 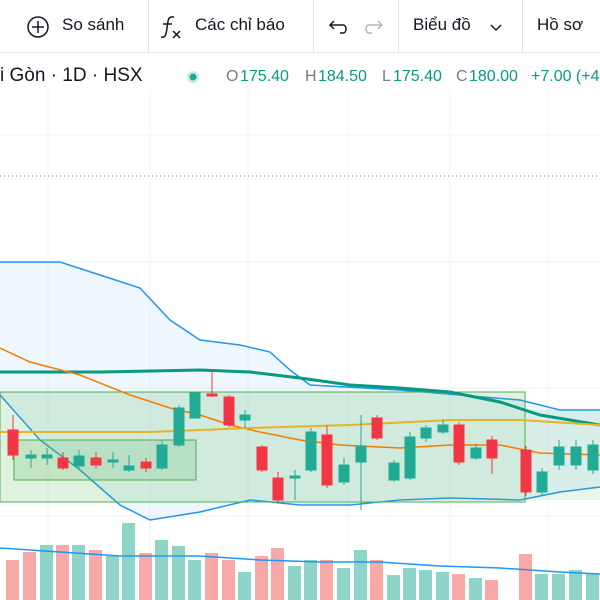 What do you see at coordinates (300, 397) in the screenshot?
I see `ma-long` at bounding box center [300, 397].